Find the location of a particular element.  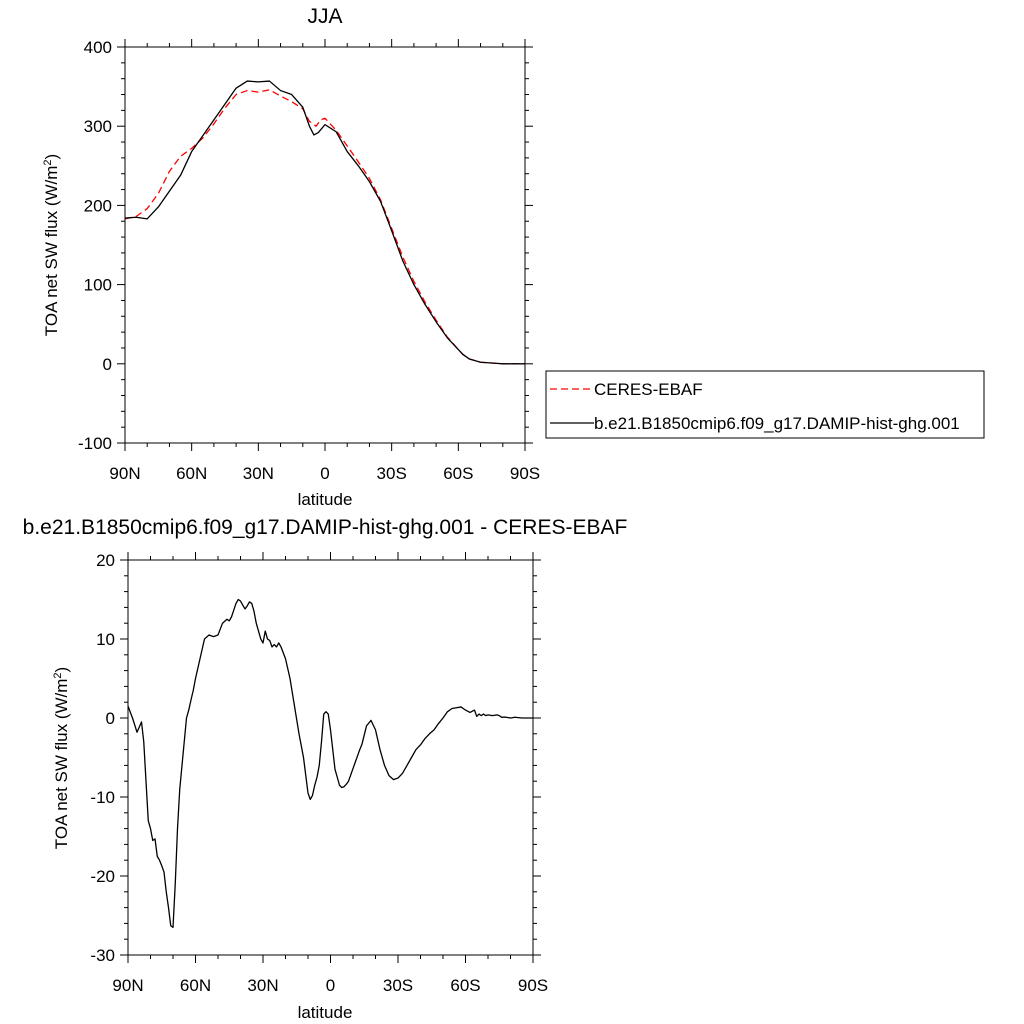

y-tick-label: -10 is located at coordinates (102, 797).